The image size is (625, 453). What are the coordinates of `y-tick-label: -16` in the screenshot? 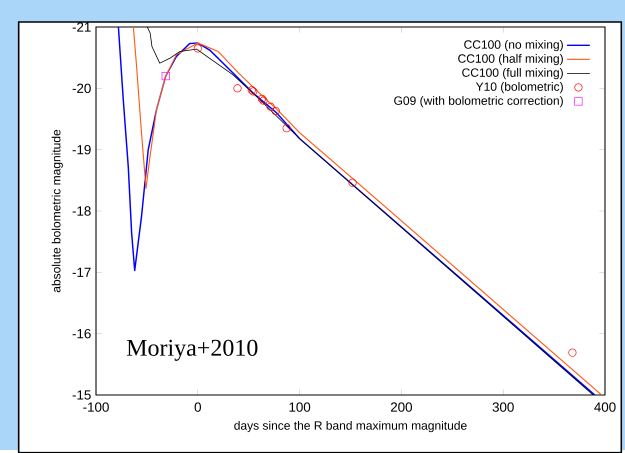 It's located at (81, 333).